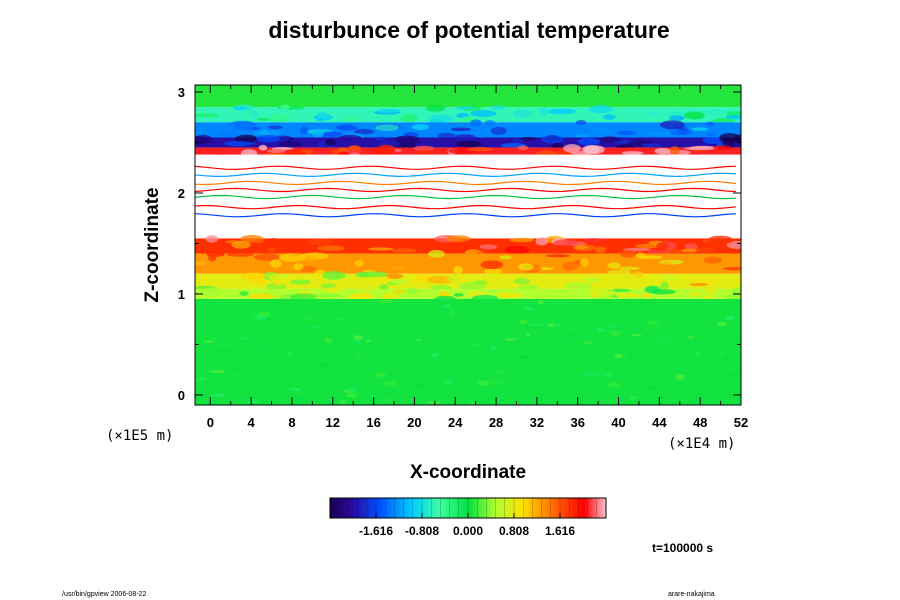  I want to click on colorbar-tick-label: 0.000, so click(468, 531).